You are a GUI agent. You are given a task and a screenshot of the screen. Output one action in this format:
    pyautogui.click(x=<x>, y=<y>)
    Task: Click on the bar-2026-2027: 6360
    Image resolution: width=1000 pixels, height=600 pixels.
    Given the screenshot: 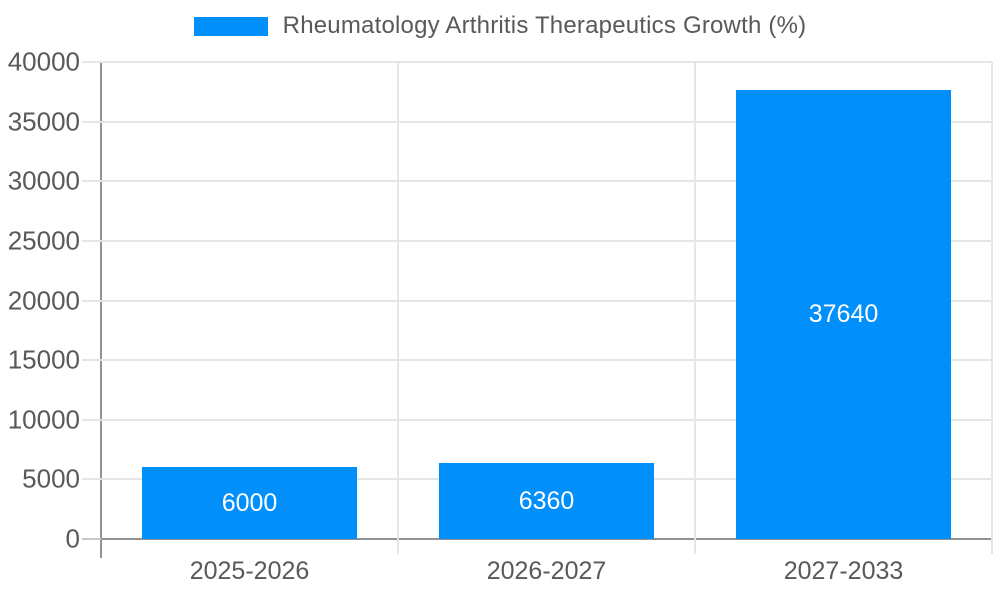 What is the action you would take?
    pyautogui.click(x=546, y=501)
    